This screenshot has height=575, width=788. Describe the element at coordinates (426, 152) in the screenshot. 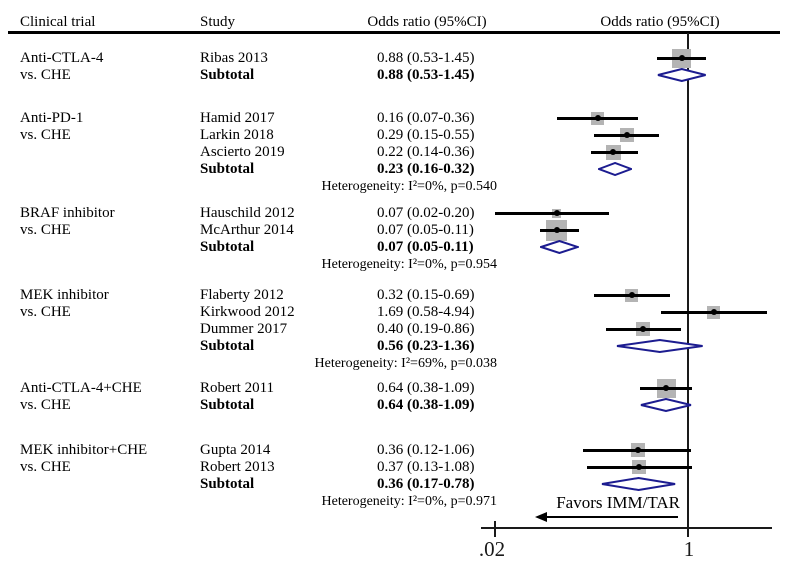

I see `or-value: 0.22 (0.14-0.36)` at that location.